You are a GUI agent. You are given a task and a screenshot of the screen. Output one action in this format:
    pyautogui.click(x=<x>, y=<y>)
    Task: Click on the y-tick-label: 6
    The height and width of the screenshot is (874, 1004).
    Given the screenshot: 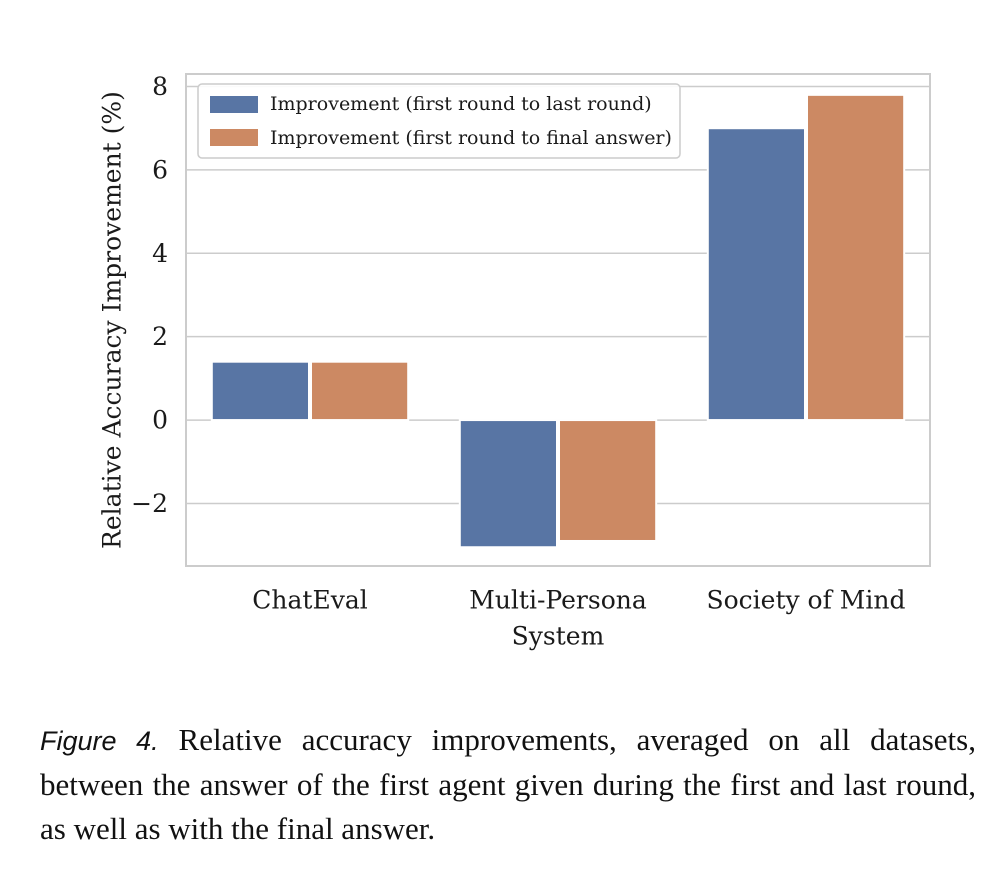 What is the action you would take?
    pyautogui.click(x=160, y=169)
    